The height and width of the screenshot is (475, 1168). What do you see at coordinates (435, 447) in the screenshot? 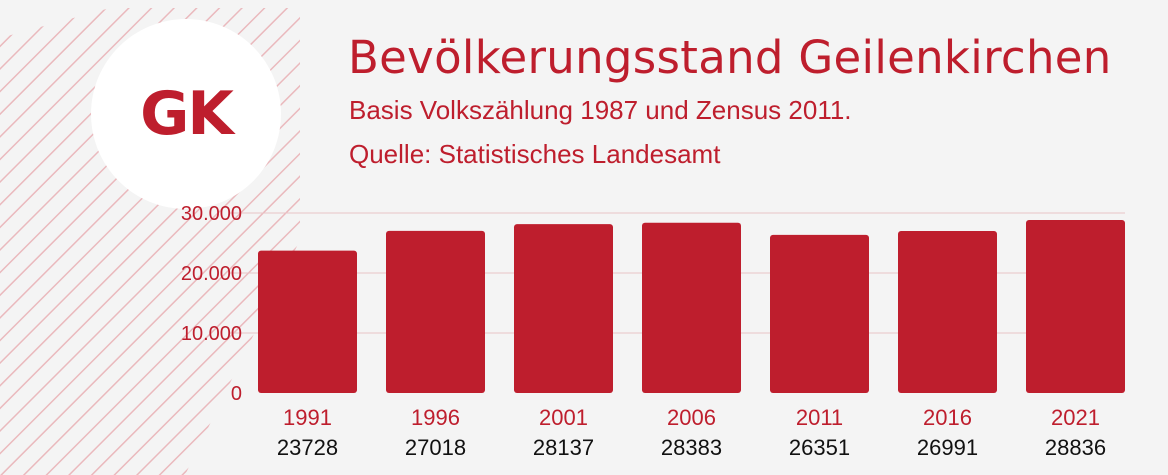
I see `data-label: 27018` at bounding box center [435, 447].